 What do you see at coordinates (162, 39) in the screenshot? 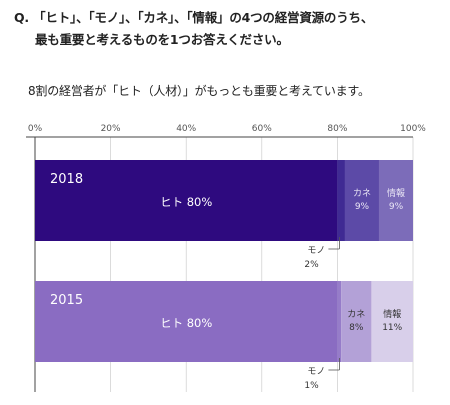
I see `question-line-2: 最も重要と考えるものを1つお答えください。` at bounding box center [162, 39].